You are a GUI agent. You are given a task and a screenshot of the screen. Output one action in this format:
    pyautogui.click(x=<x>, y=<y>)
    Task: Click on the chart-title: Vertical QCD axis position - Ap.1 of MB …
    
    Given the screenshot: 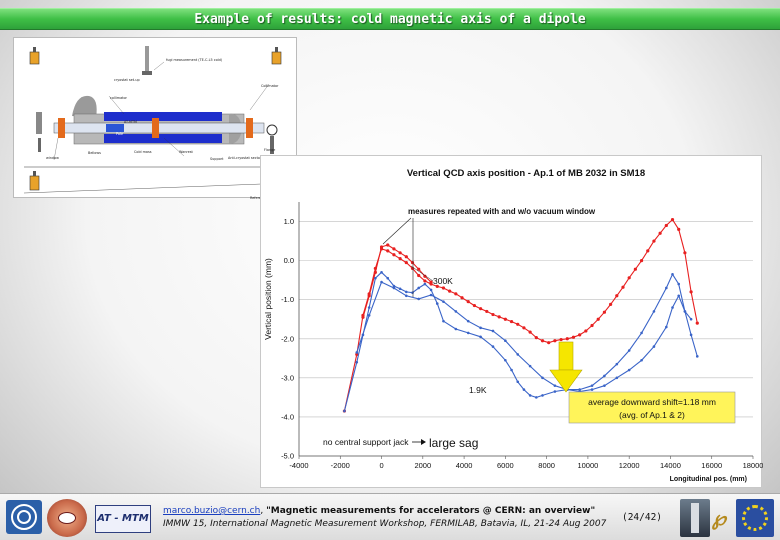 What is the action you would take?
    pyautogui.click(x=526, y=173)
    